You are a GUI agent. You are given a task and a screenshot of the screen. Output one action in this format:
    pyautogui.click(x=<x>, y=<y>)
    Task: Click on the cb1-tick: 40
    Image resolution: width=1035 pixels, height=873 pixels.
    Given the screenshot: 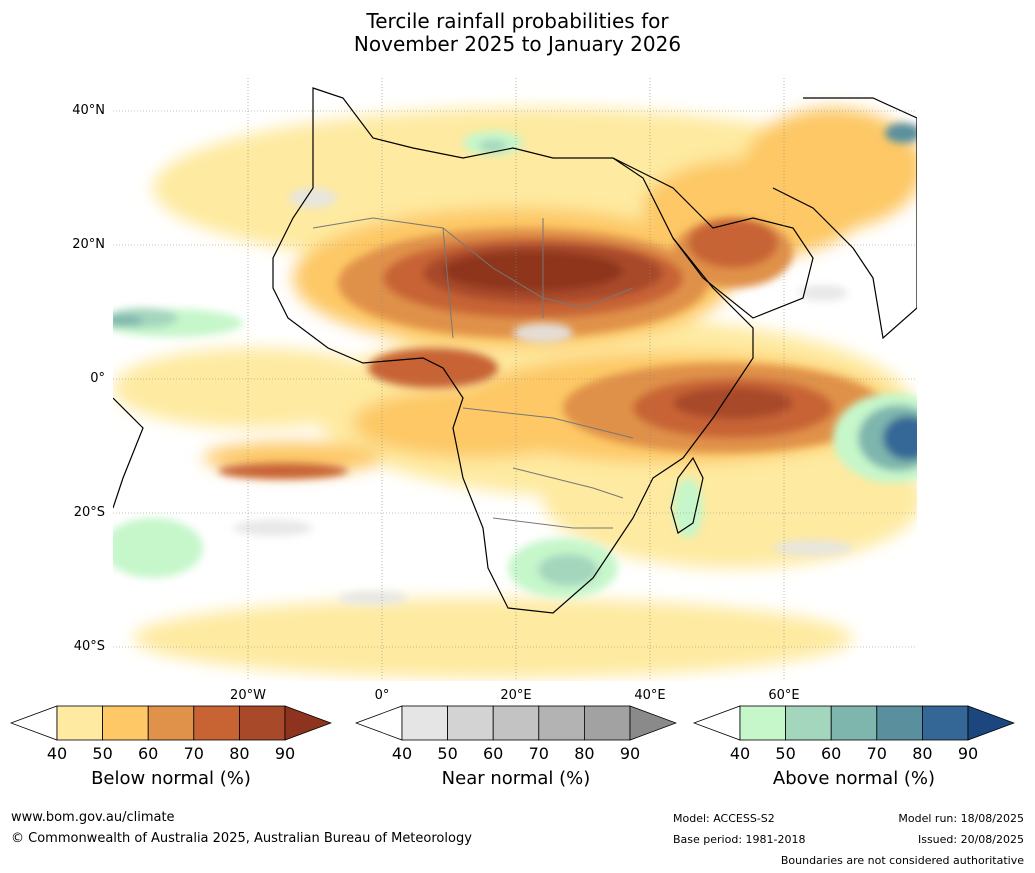 What is the action you would take?
    pyautogui.click(x=402, y=753)
    